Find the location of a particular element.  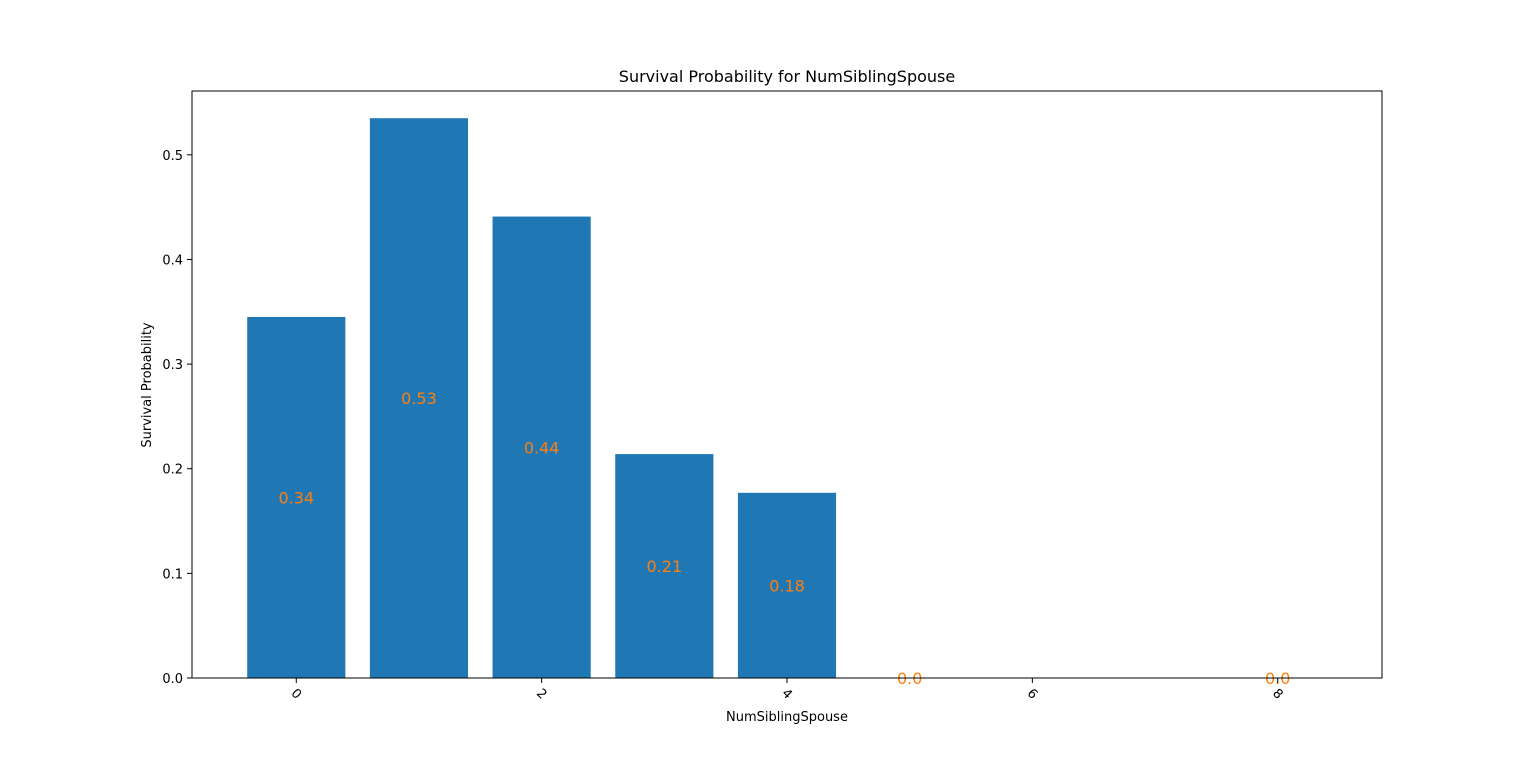

y-axis-label: Survival Probability is located at coordinates (147, 385).